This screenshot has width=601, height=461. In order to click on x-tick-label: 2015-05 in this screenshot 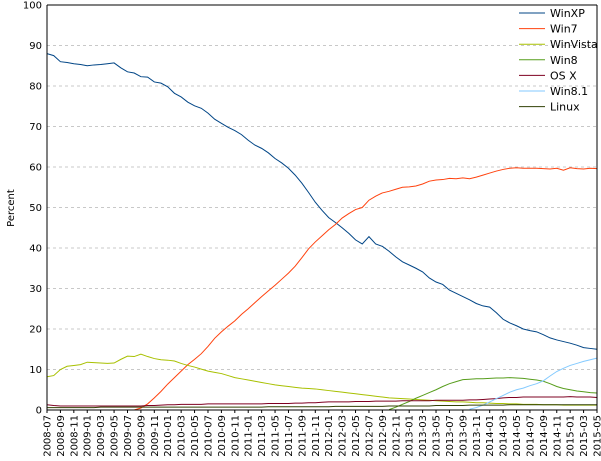, I will do `click(597, 436)`.